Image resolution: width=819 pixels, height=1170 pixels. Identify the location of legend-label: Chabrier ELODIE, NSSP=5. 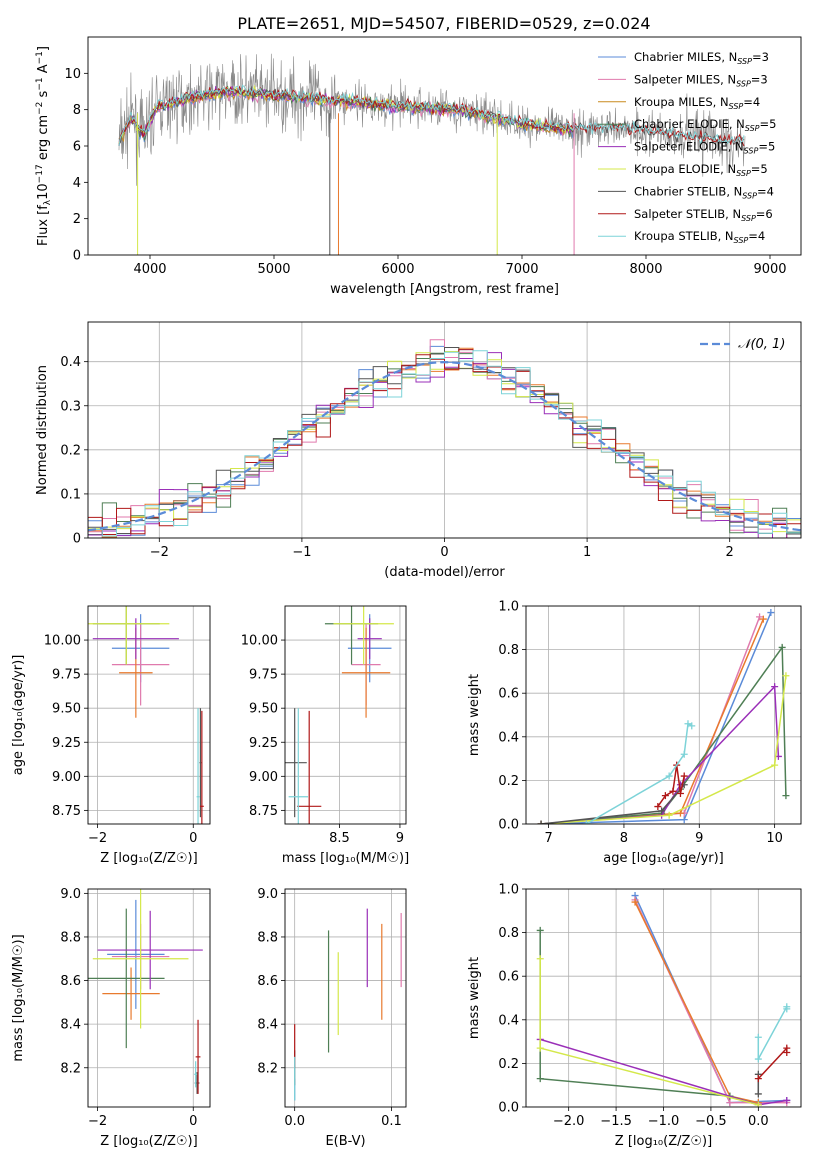
(705, 125).